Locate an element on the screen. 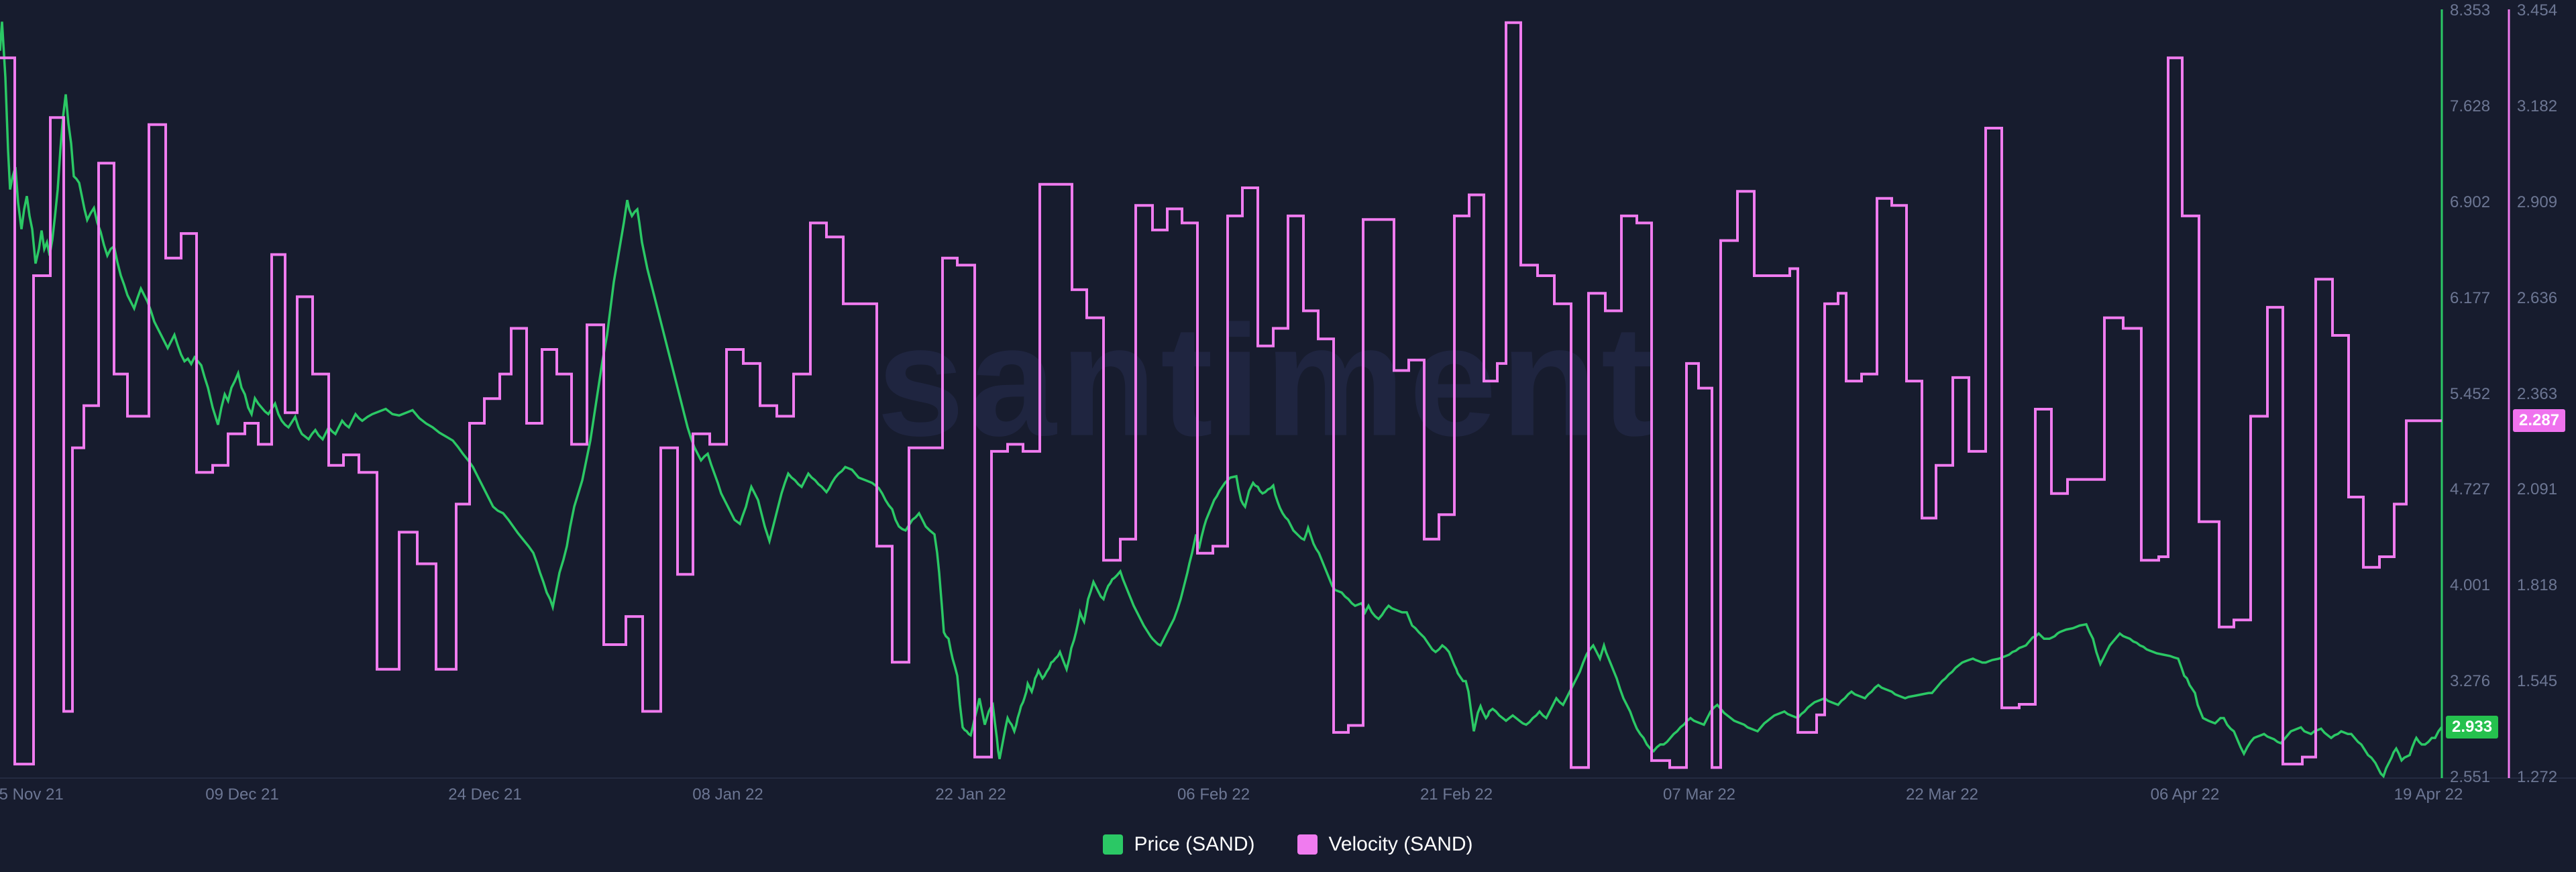  velocity-axis-tick: 1.818 is located at coordinates (2537, 585).